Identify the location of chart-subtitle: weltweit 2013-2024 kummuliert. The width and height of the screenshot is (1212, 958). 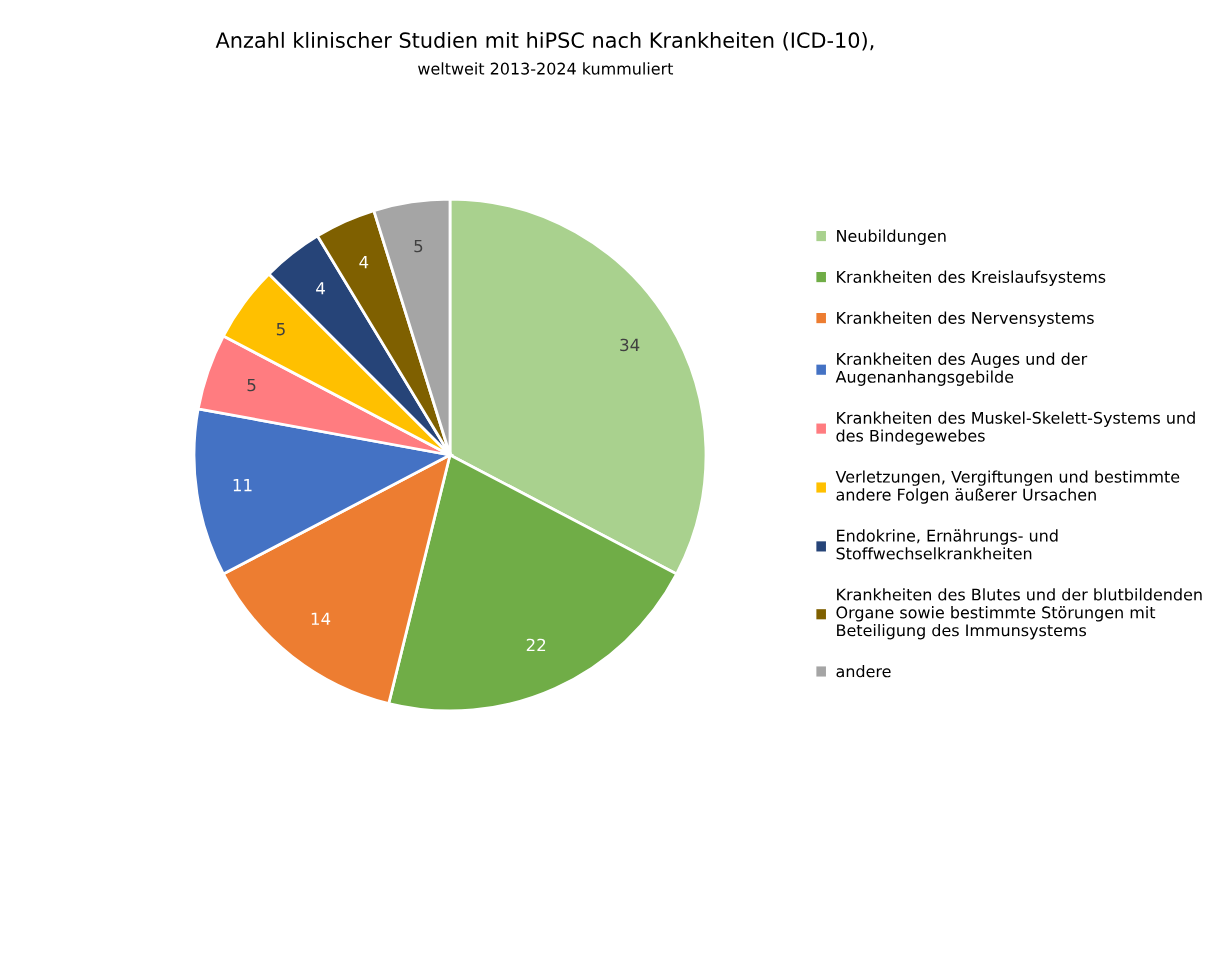
(546, 68).